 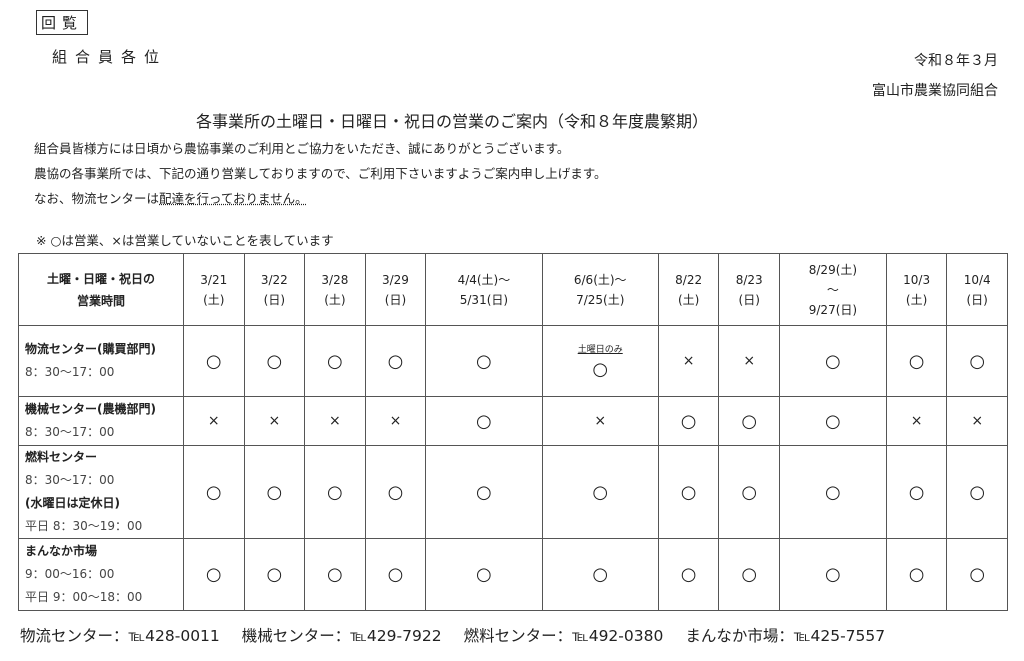 I want to click on facility-name: 物流センター(購買部門), so click(x=90, y=349).